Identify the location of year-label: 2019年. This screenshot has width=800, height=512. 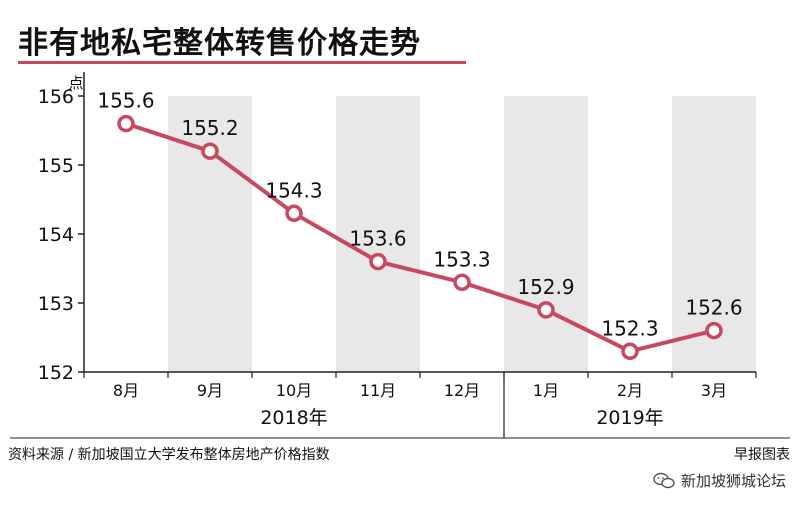
(629, 418).